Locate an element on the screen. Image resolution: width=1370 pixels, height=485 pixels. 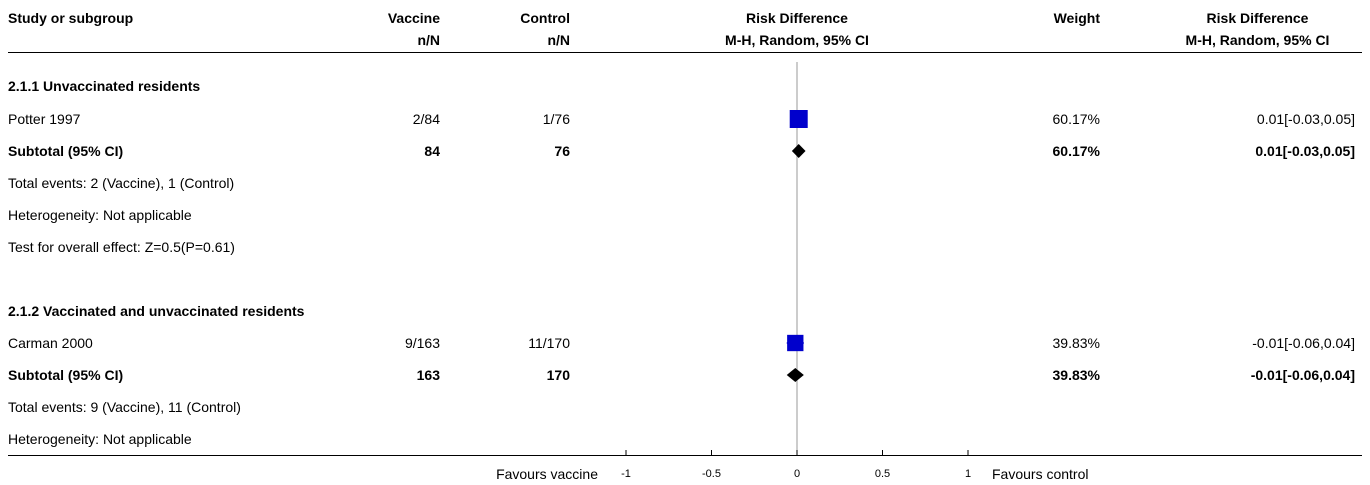
study-control: 1/76 is located at coordinates (556, 119).